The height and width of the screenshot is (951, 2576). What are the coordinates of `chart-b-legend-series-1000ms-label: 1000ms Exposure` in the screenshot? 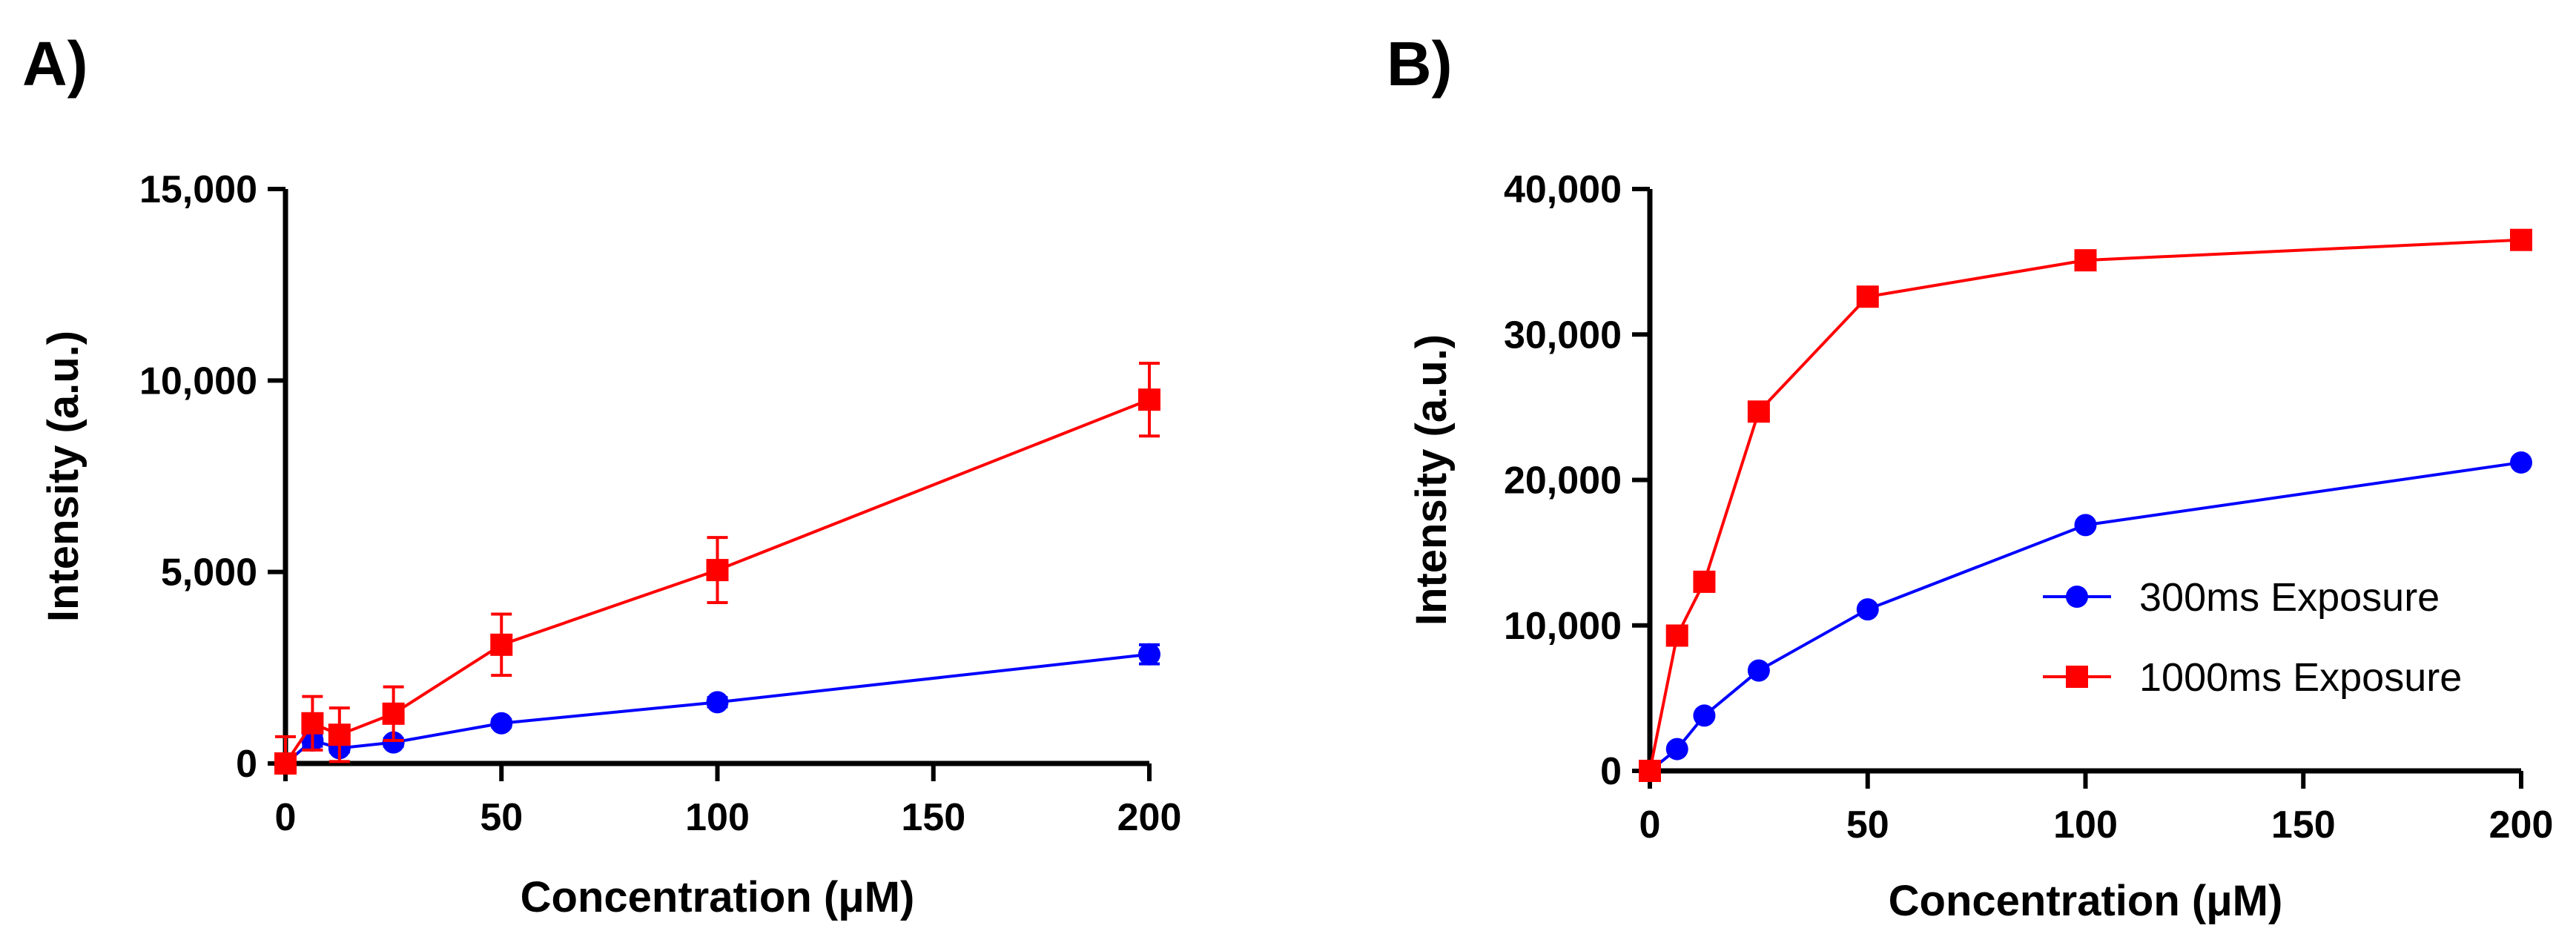 It's located at (2300, 677).